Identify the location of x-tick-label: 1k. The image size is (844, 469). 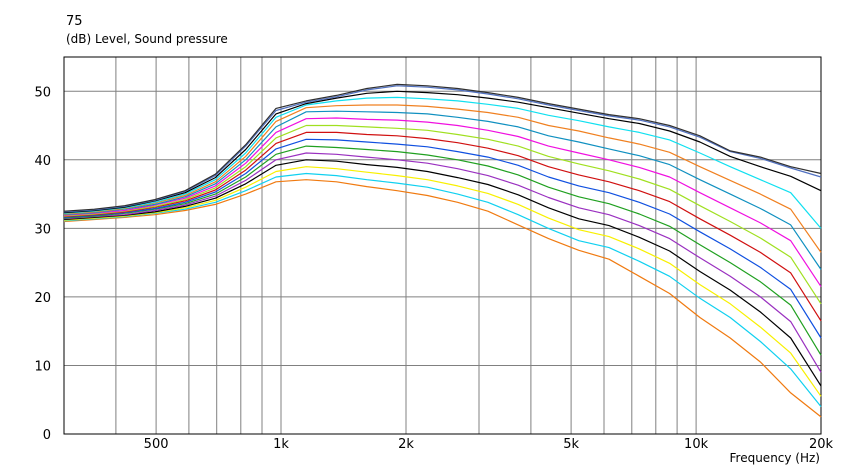
(281, 444).